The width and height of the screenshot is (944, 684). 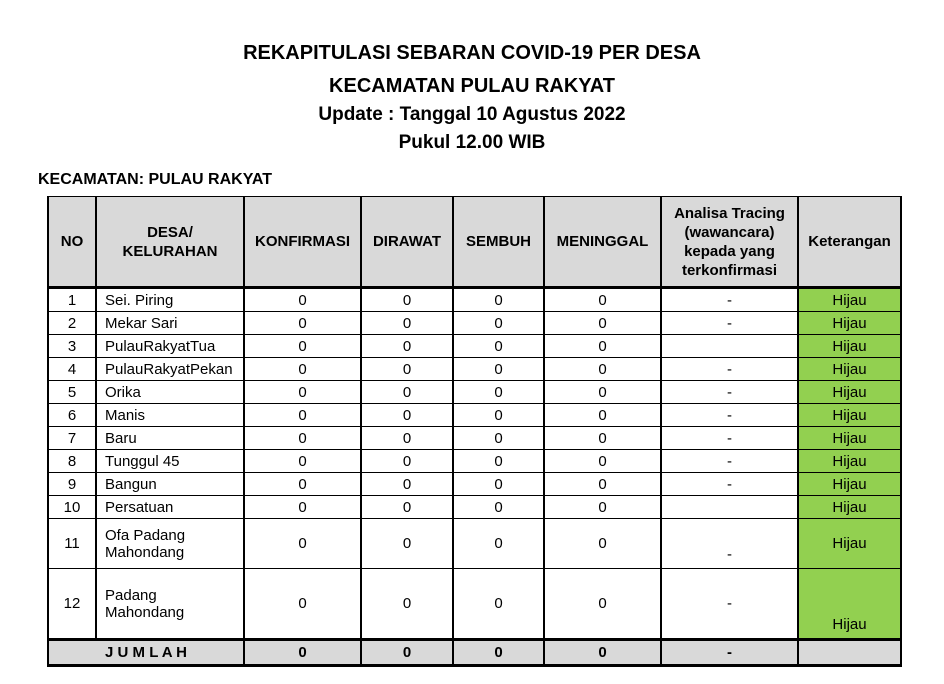 What do you see at coordinates (498, 652) in the screenshot?
I see `total-sembuh-cell: 0` at bounding box center [498, 652].